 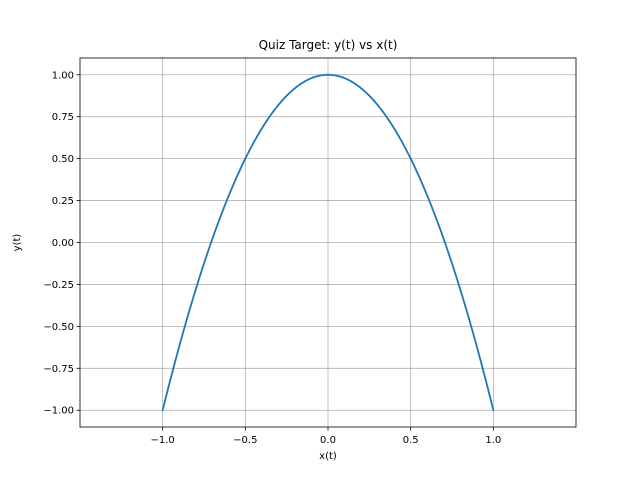 I want to click on y-tick-label: 0.50, so click(x=63, y=159).